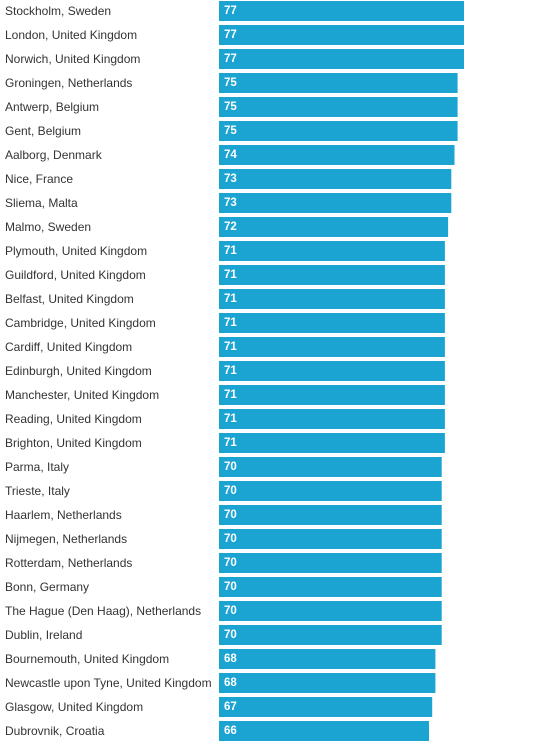  I want to click on bar-row: Aalborg, Denmark 74, so click(230, 155).